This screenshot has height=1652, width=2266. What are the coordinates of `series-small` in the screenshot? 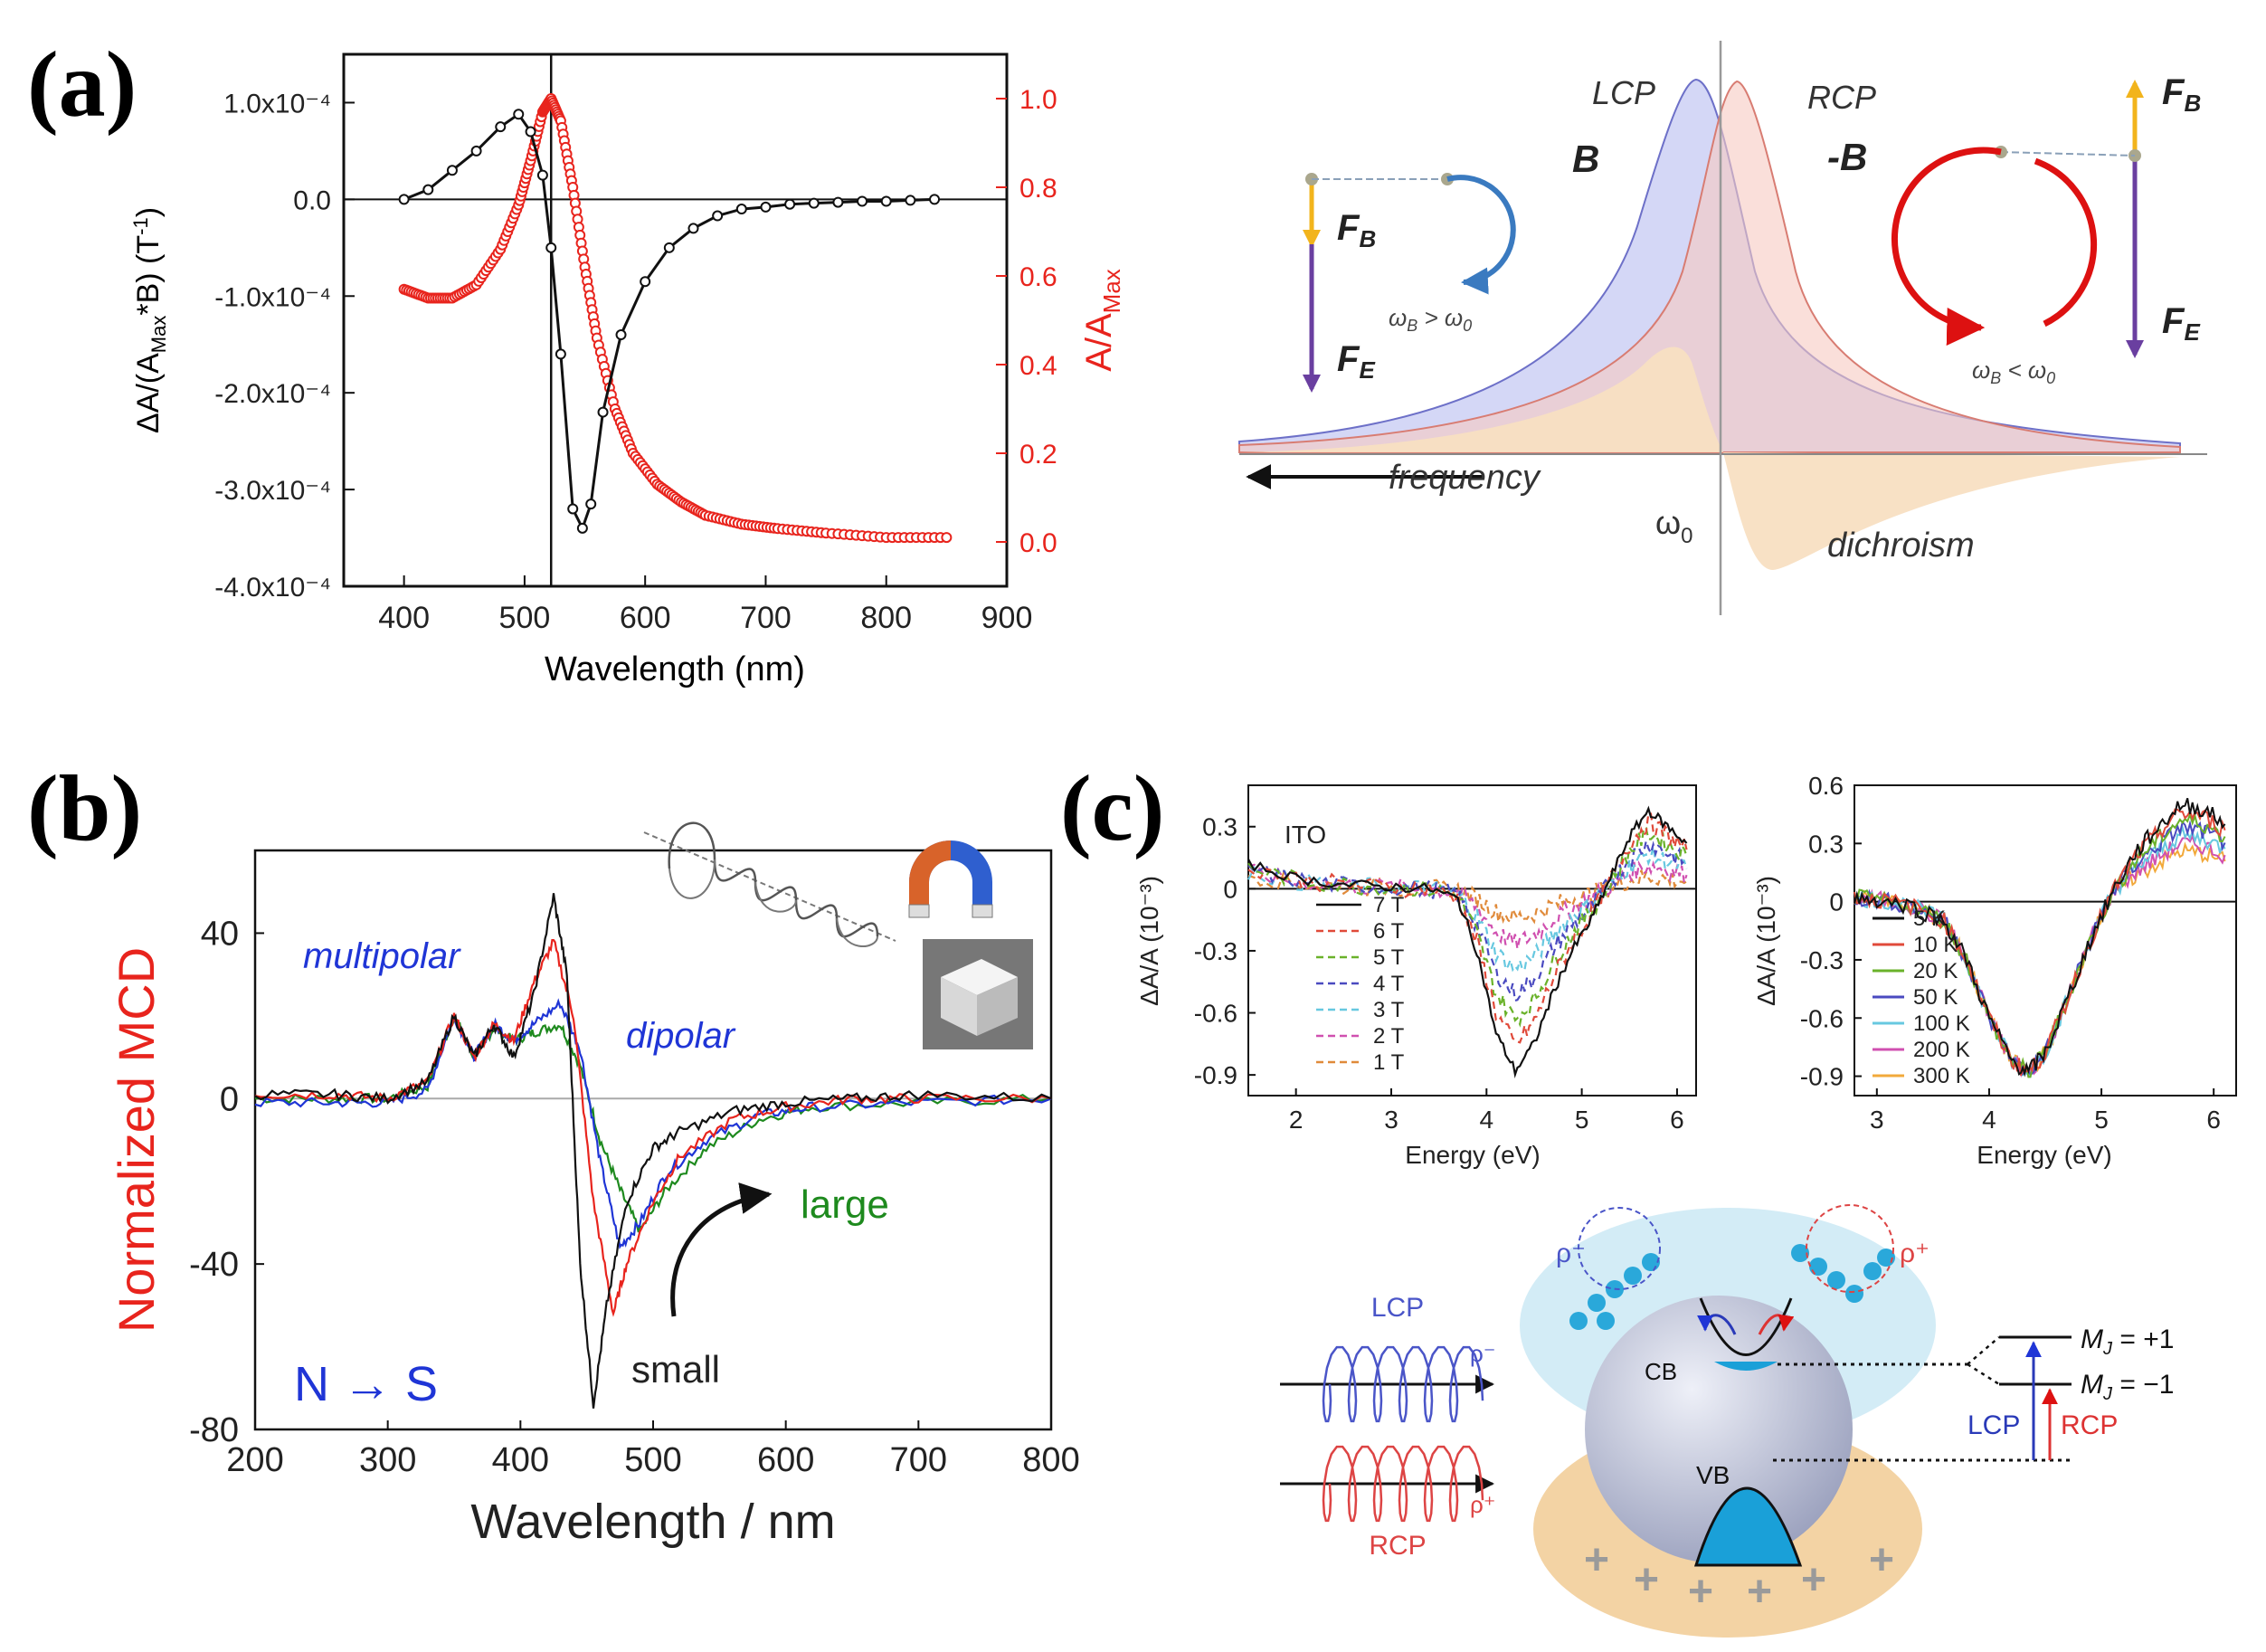 It's located at (653, 1151).